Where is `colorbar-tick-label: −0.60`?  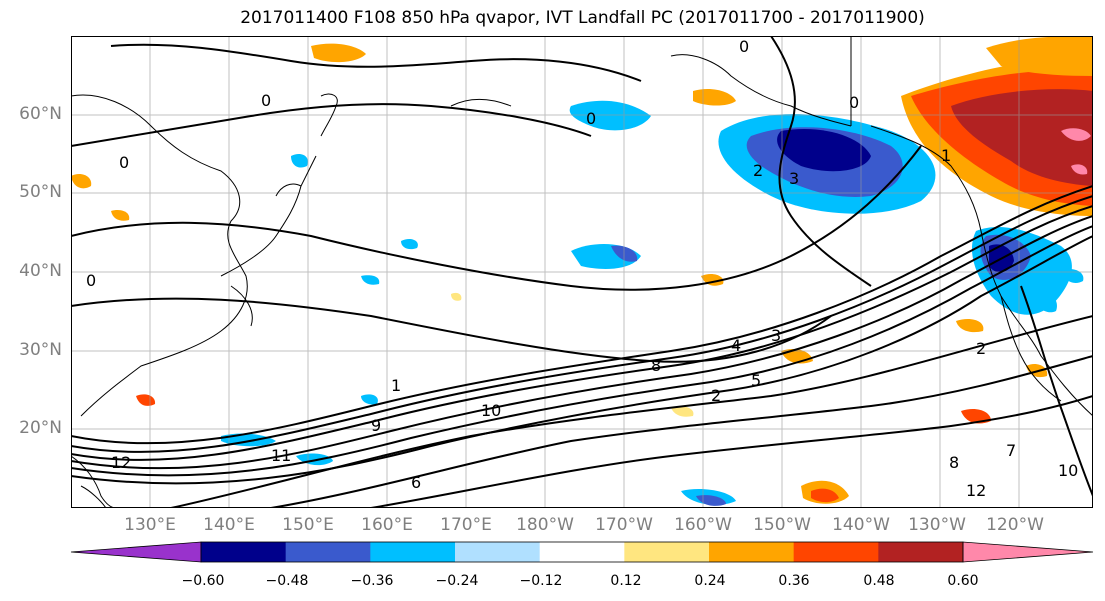 colorbar-tick-label: −0.60 is located at coordinates (203, 581).